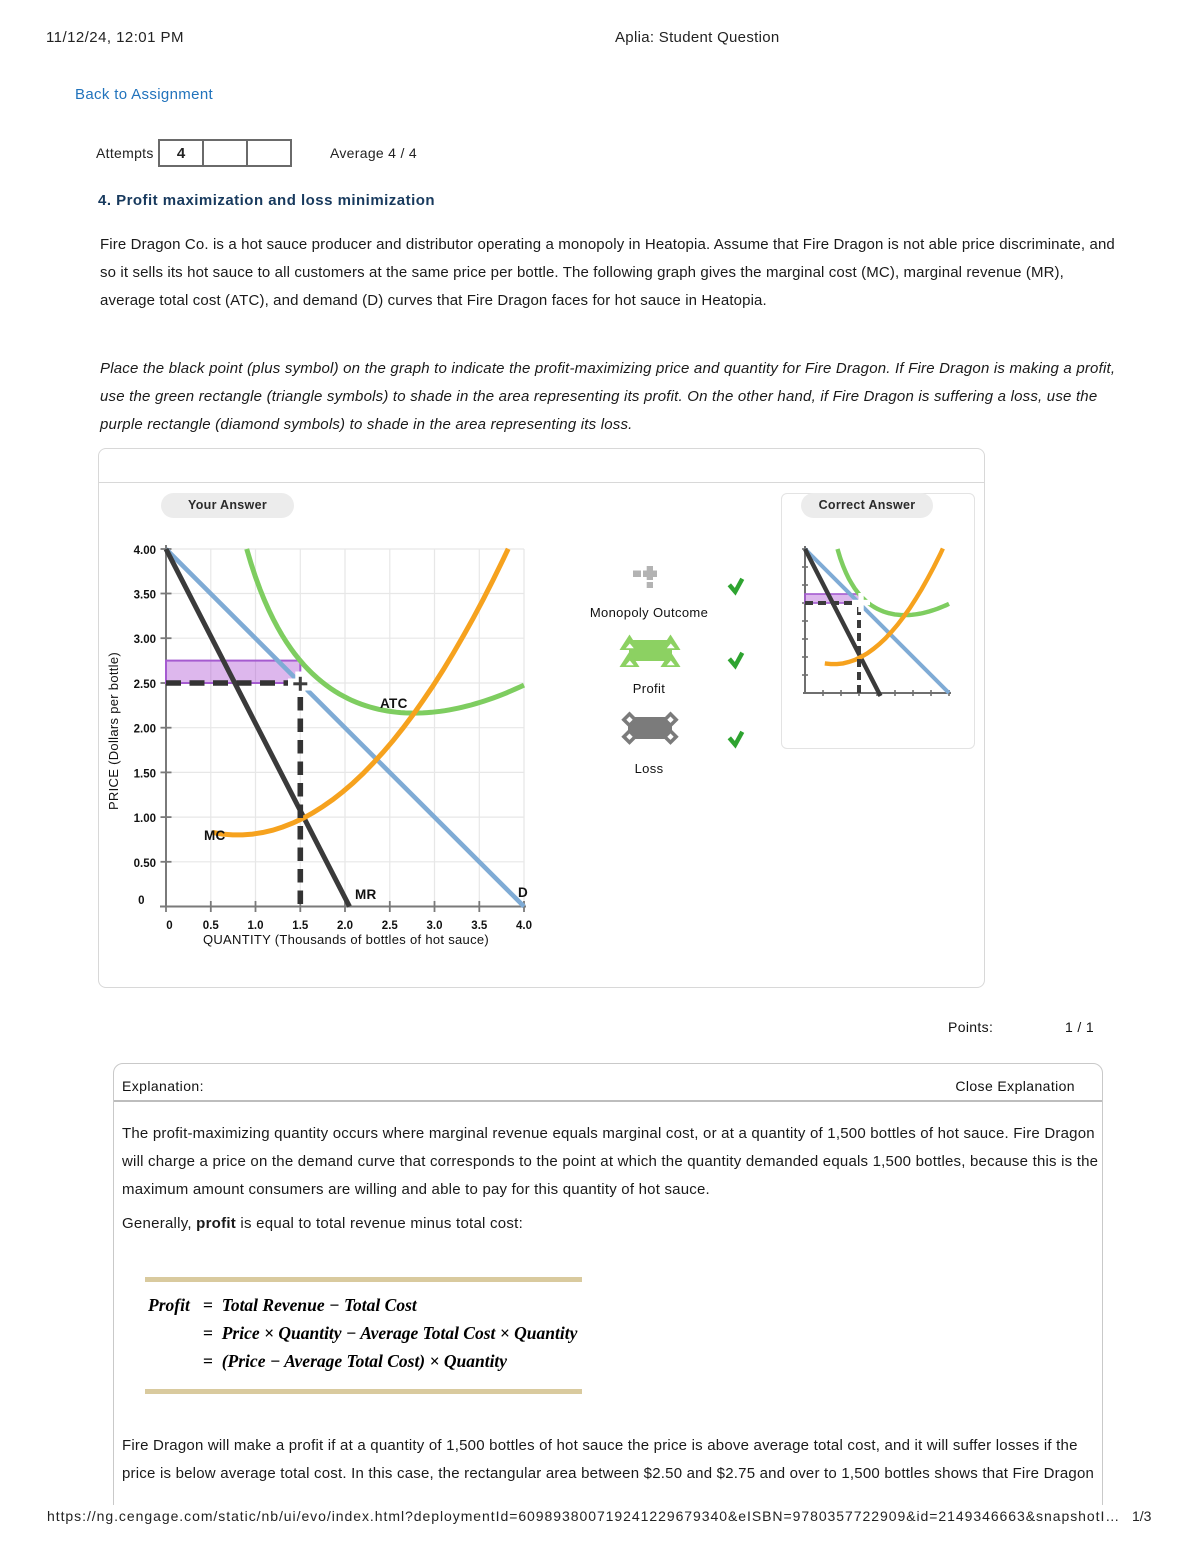 This screenshot has height=1553, width=1200. Describe the element at coordinates (211, 926) in the screenshot. I see `svg-text: 0.5` at that location.